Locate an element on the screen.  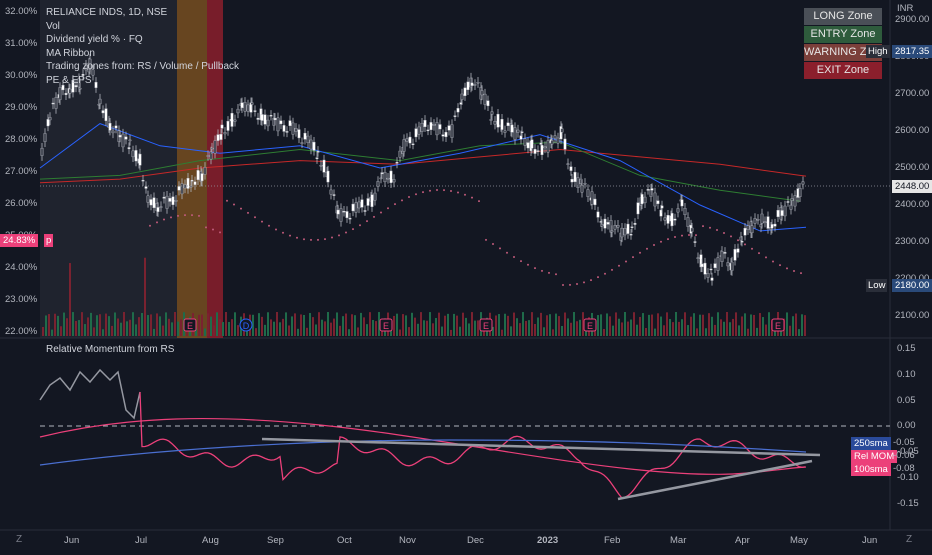
dividend-axis-tick: 27.00% is located at coordinates (21, 171).